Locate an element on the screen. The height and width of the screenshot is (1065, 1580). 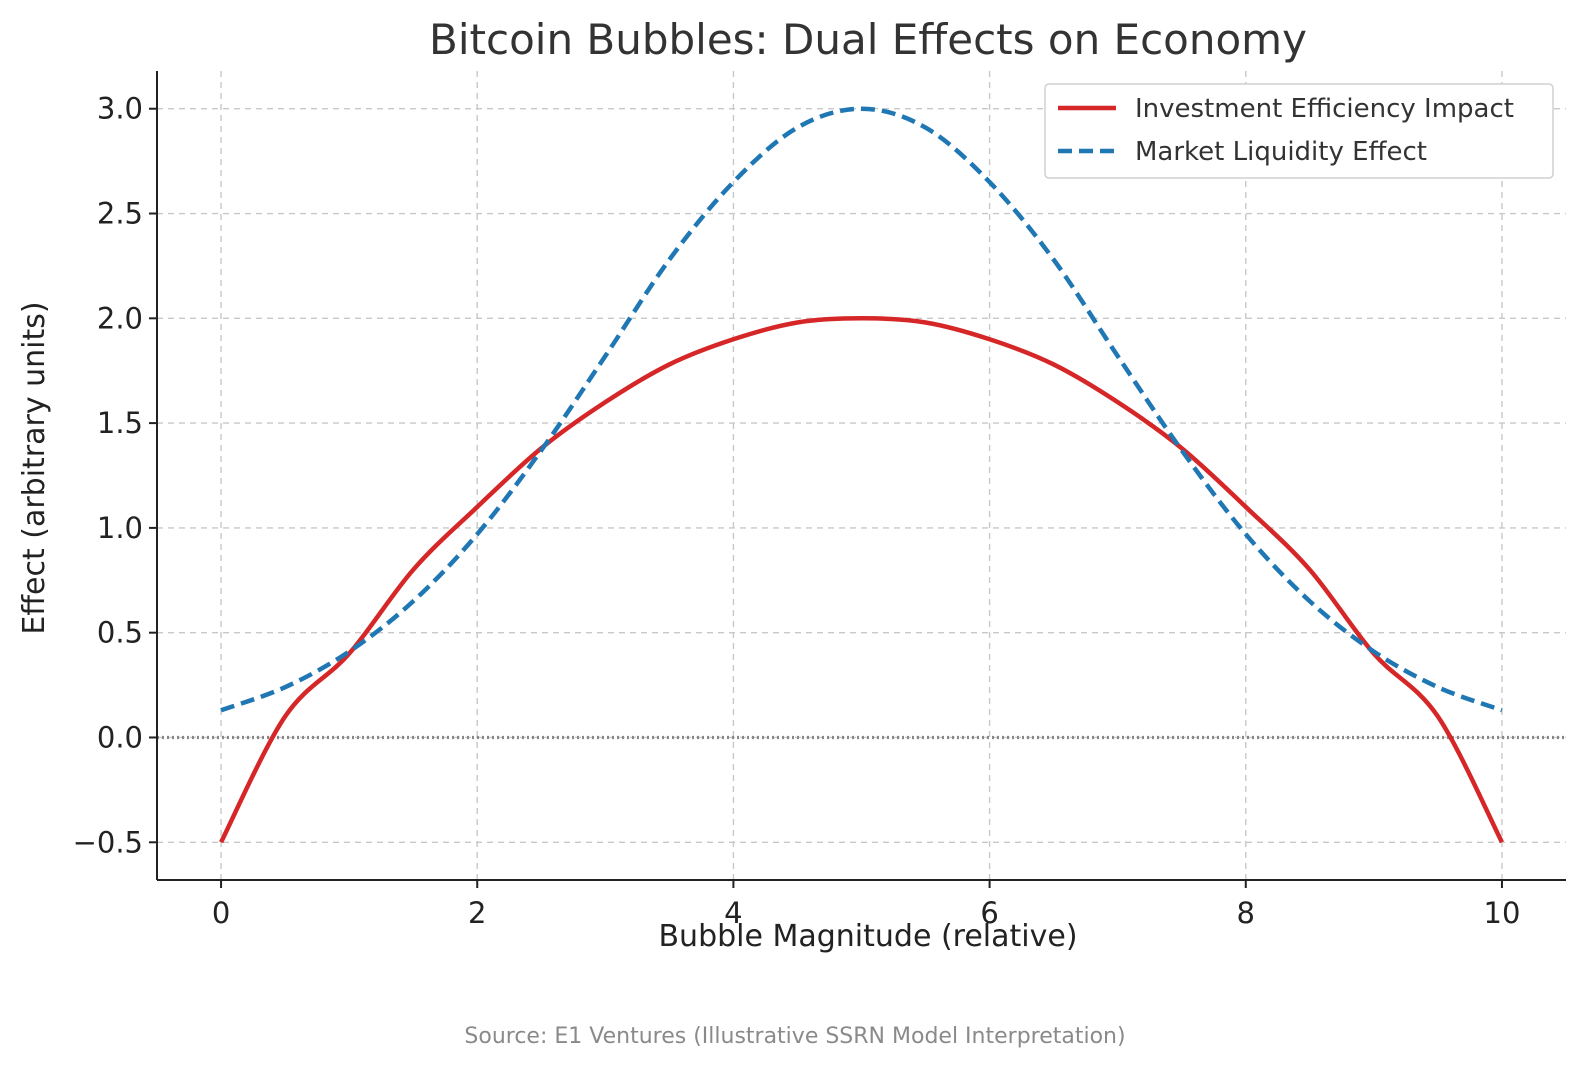
y-tick-label: 0.5 is located at coordinates (120, 633).